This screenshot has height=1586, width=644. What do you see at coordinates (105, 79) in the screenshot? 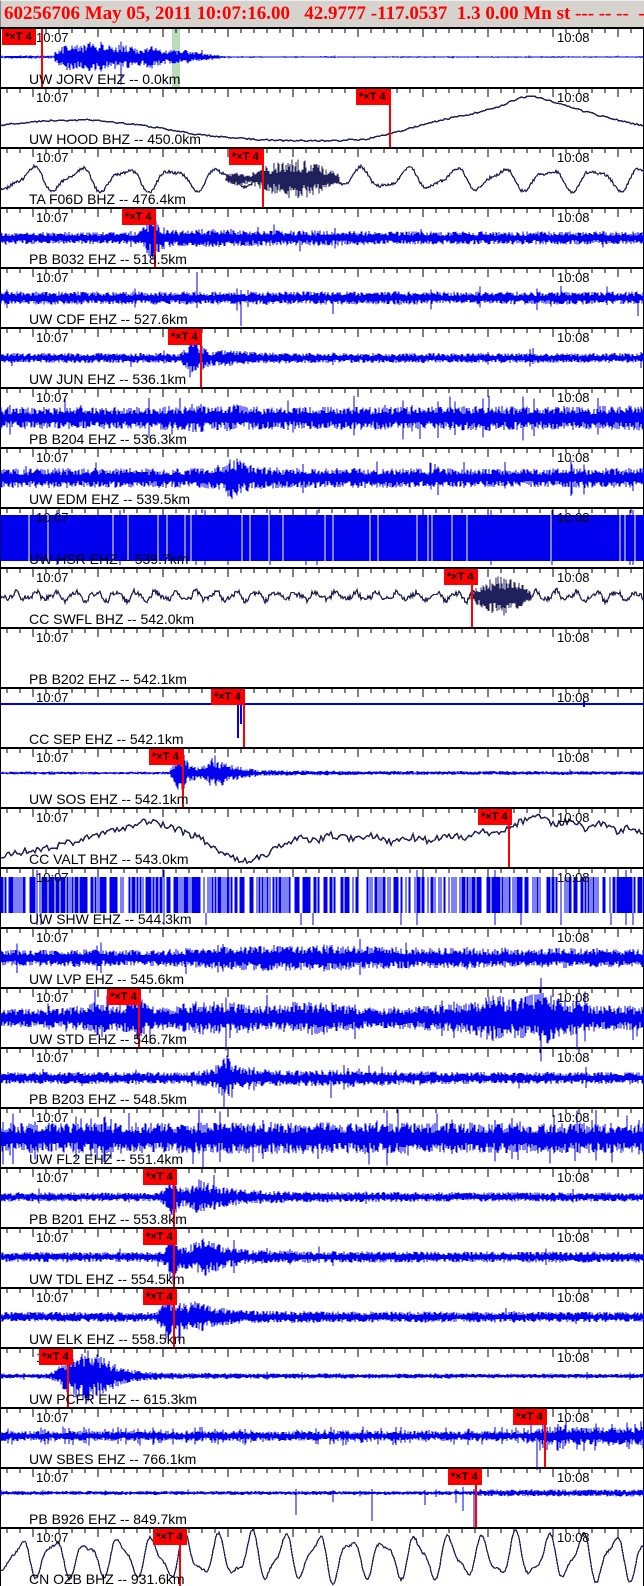
I see `station-label: UW JORV EHZ -- 0.0km` at bounding box center [105, 79].